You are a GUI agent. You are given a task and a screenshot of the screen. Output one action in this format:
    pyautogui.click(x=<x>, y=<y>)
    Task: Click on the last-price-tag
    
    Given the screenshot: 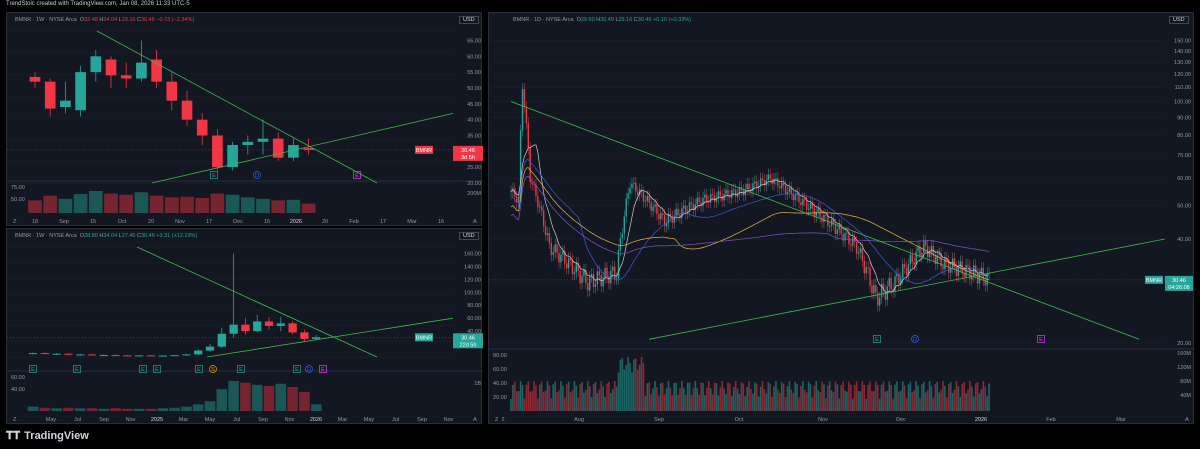 What is the action you would take?
    pyautogui.click(x=1179, y=283)
    